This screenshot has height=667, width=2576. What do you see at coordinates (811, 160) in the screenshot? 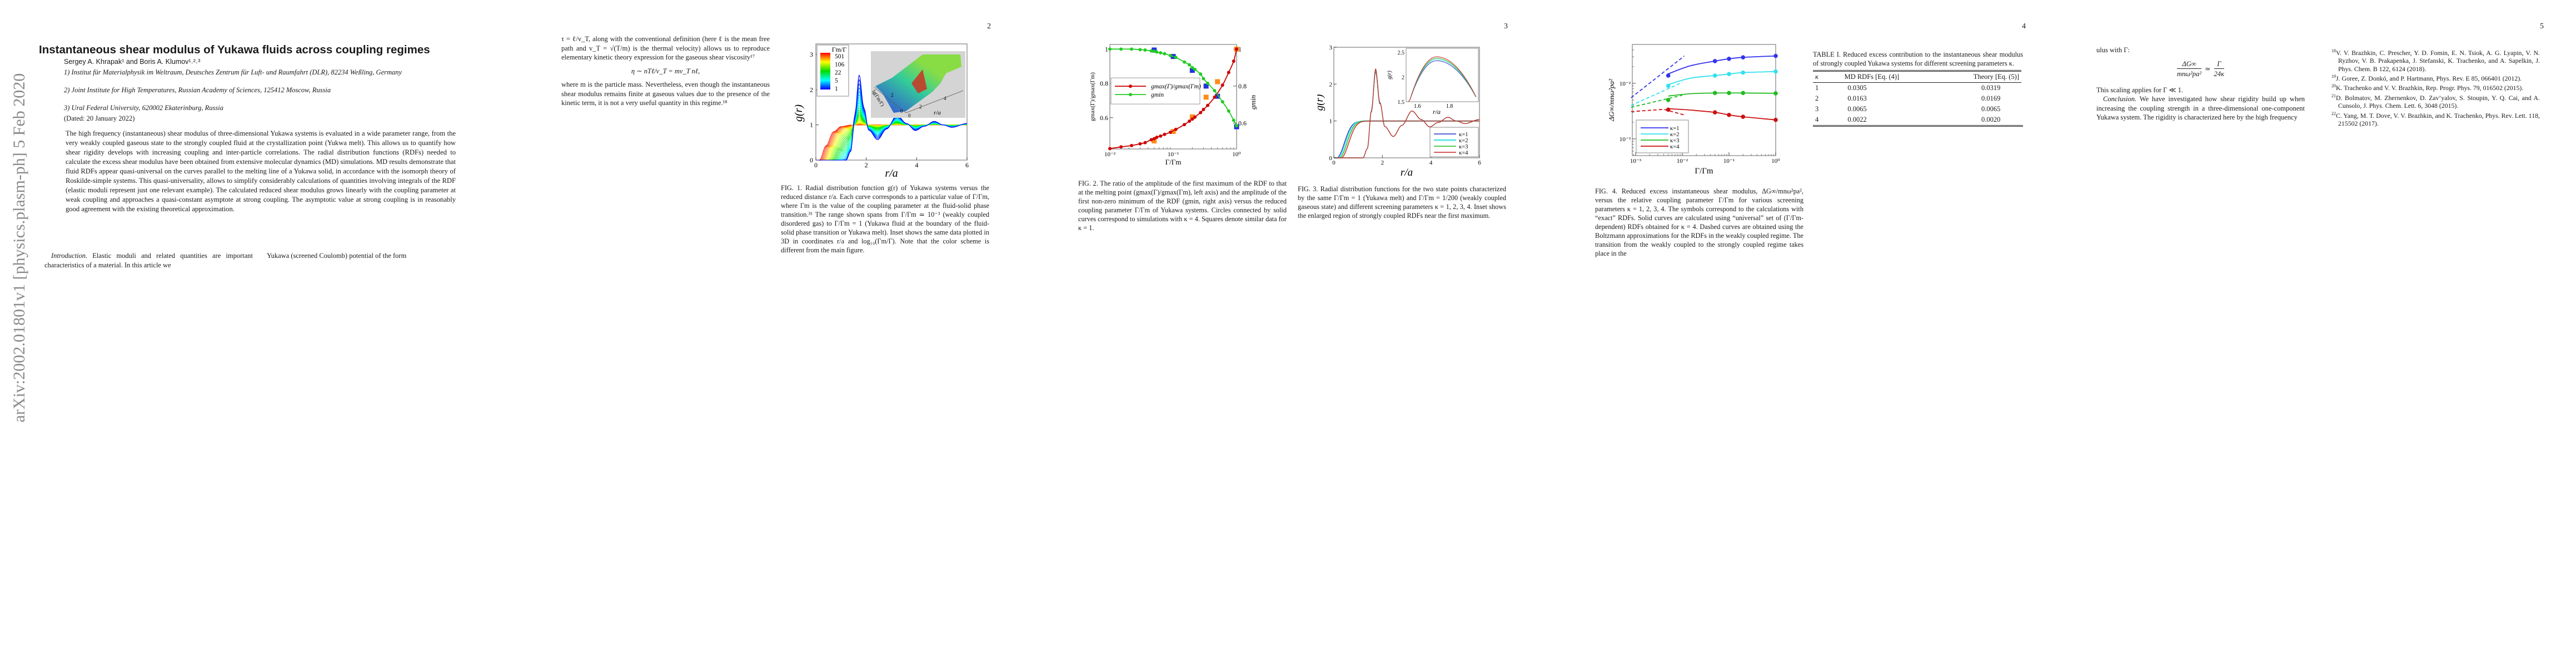
I see `y-tick-label: 0` at bounding box center [811, 160].